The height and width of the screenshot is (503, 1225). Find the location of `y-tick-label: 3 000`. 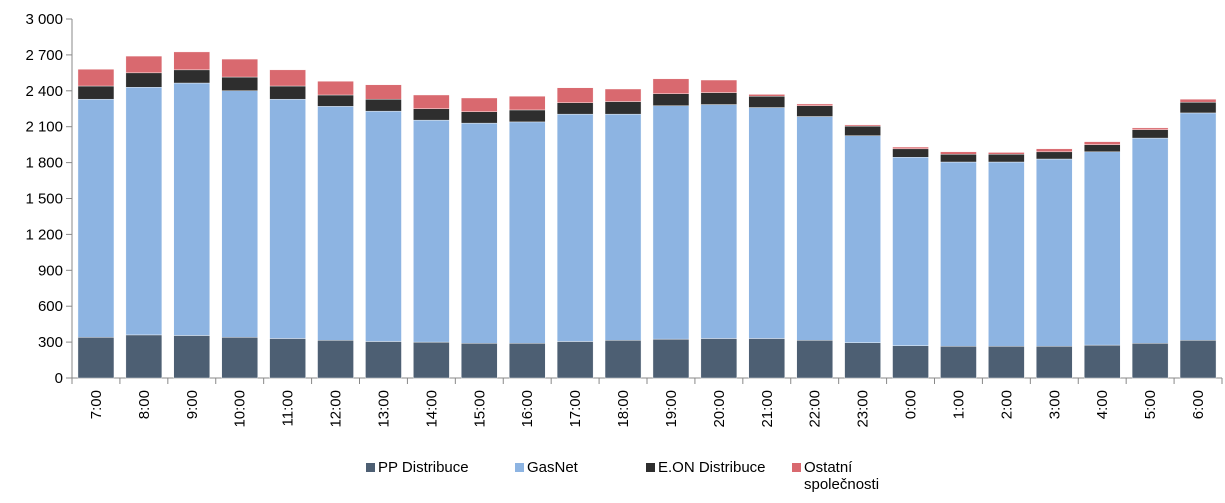

y-tick-label: 3 000 is located at coordinates (44, 19).